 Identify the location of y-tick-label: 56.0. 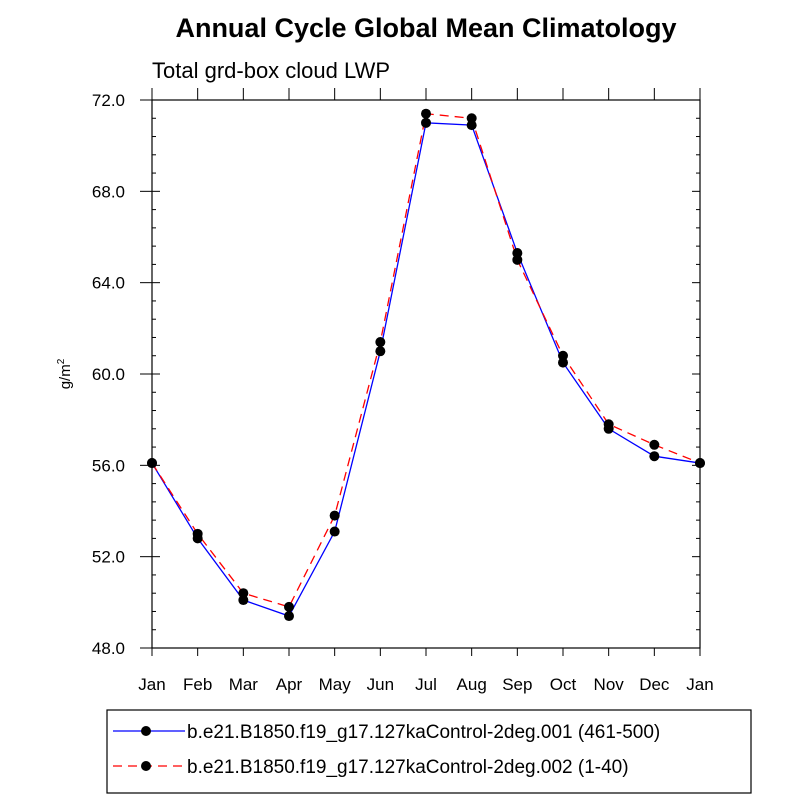
(108, 465).